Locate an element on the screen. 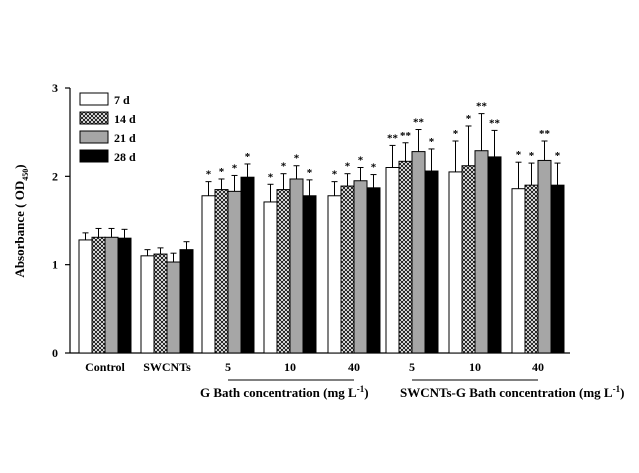  legend-label: 21 d is located at coordinates (125, 138).